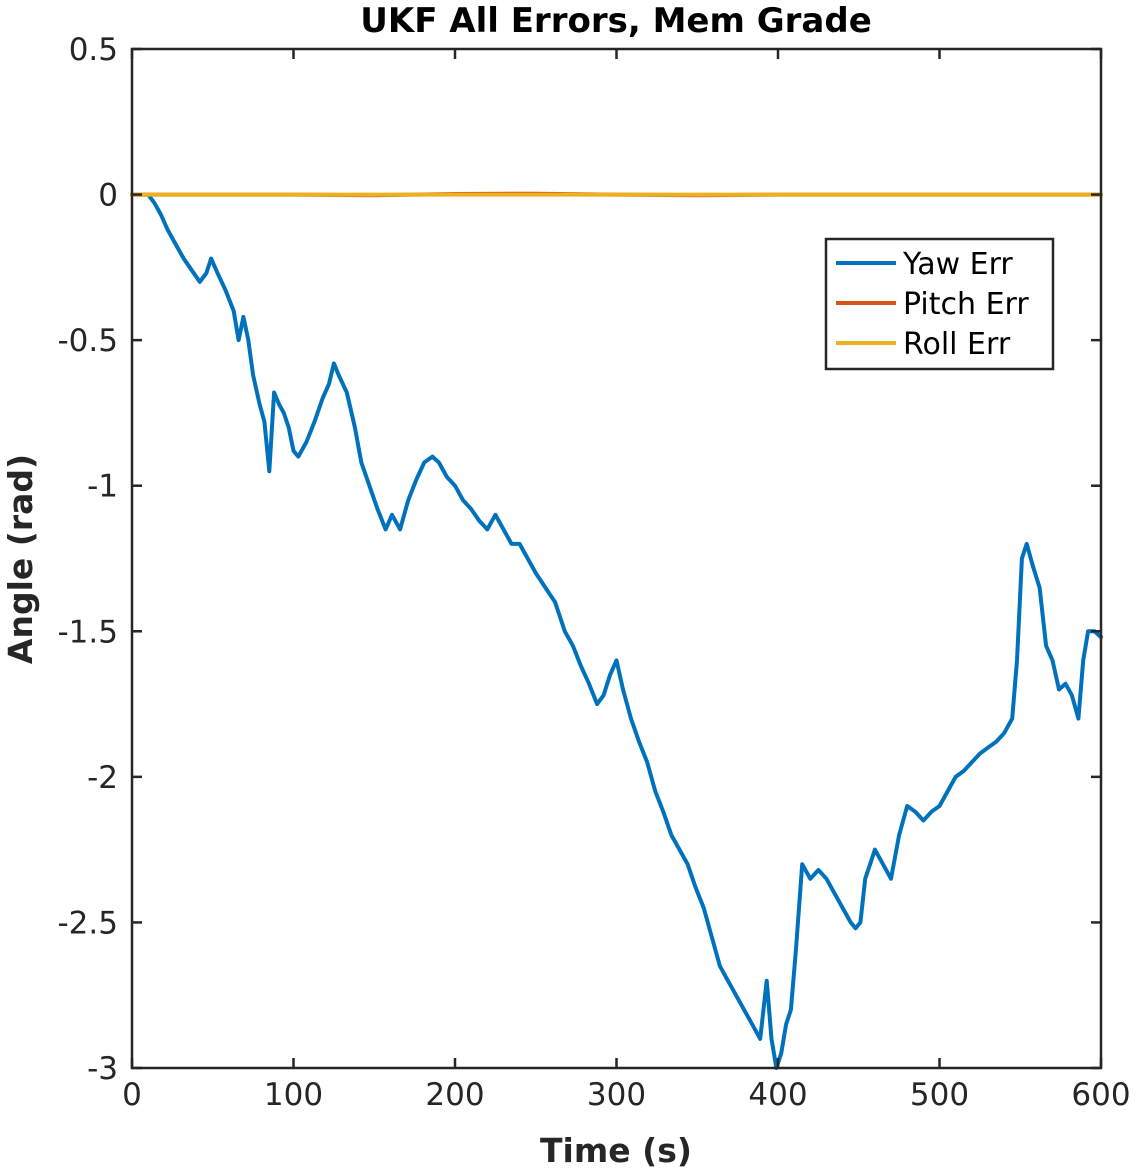 This screenshot has width=1137, height=1169. Describe the element at coordinates (957, 264) in the screenshot. I see `legend-label: Yaw Err` at that location.